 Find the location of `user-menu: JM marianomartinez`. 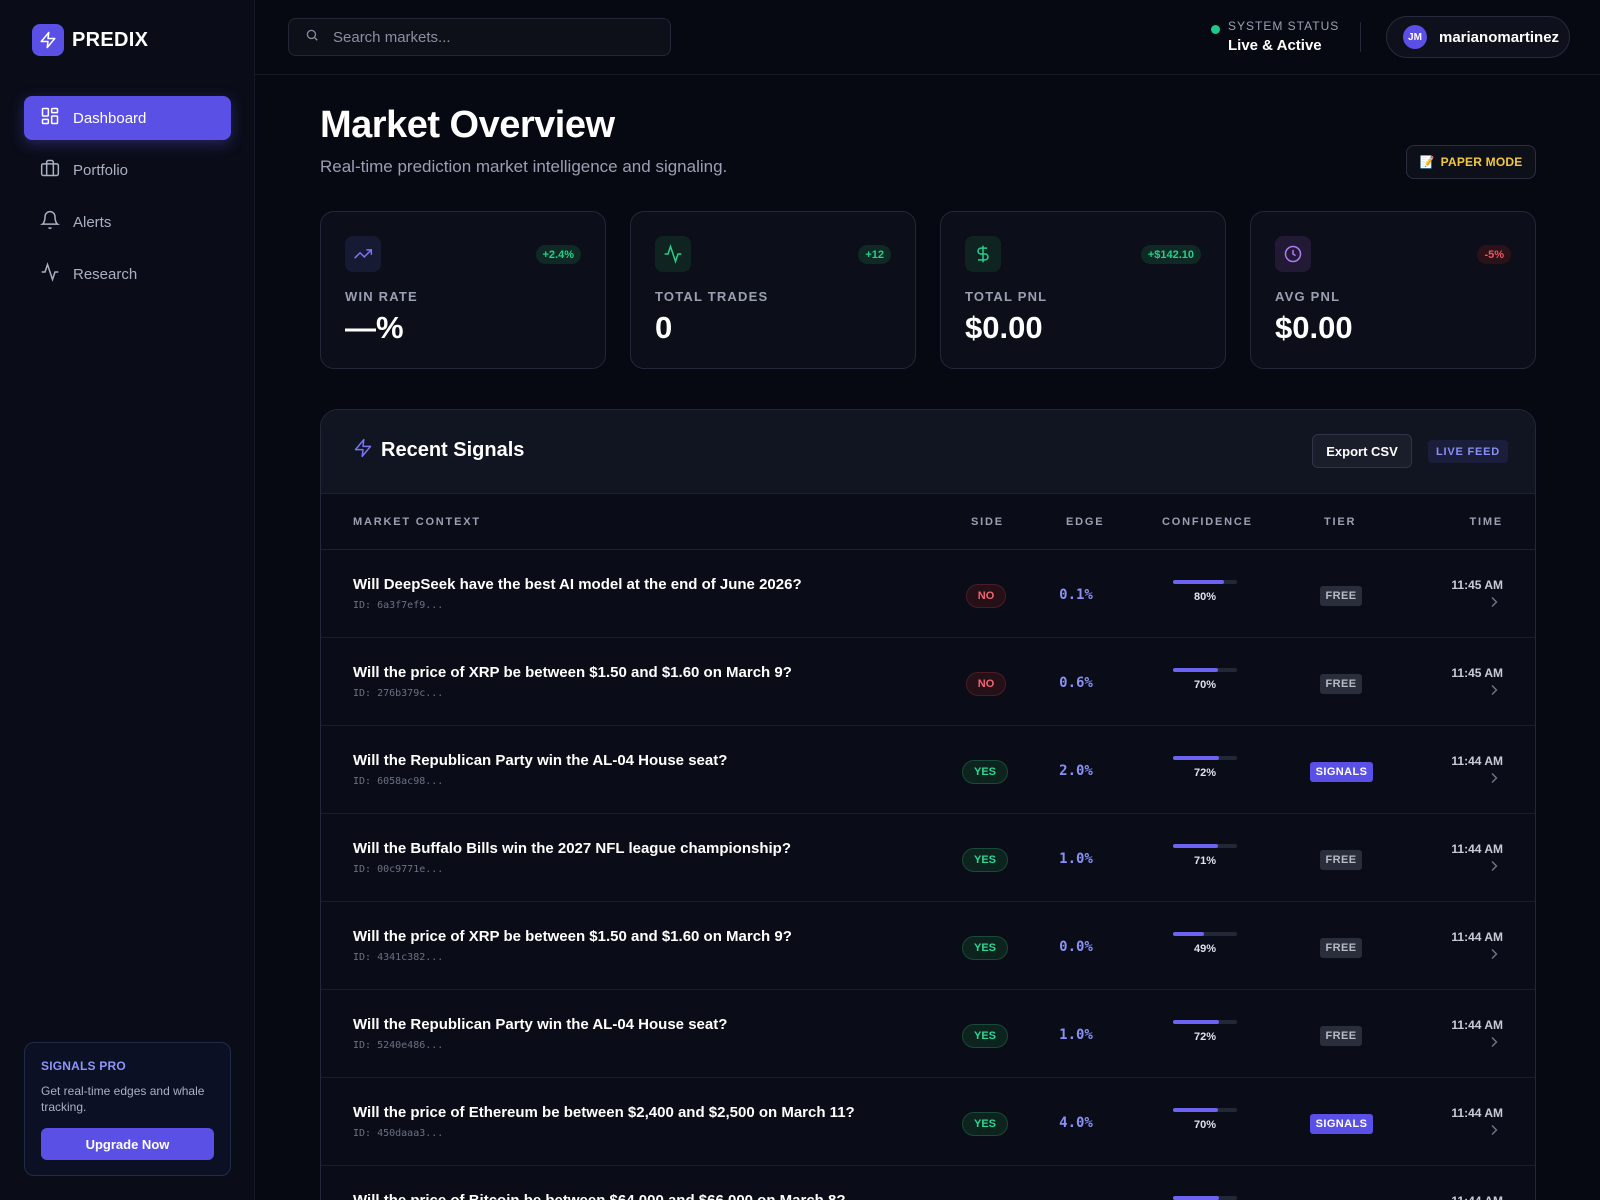

user-menu: JM marianomartinez is located at coordinates (1478, 37).